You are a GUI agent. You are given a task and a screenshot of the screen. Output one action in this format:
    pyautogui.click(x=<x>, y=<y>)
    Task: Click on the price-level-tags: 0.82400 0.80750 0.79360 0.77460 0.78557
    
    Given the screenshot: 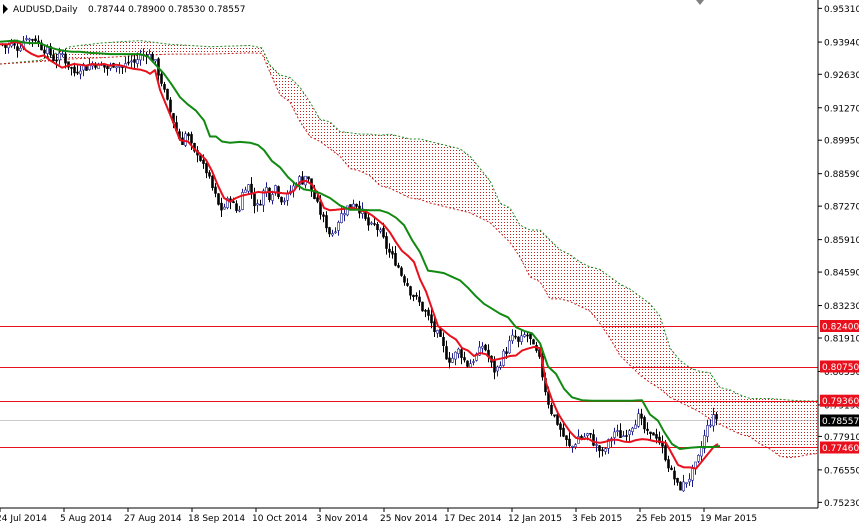 What is the action you would take?
    pyautogui.click(x=839, y=387)
    